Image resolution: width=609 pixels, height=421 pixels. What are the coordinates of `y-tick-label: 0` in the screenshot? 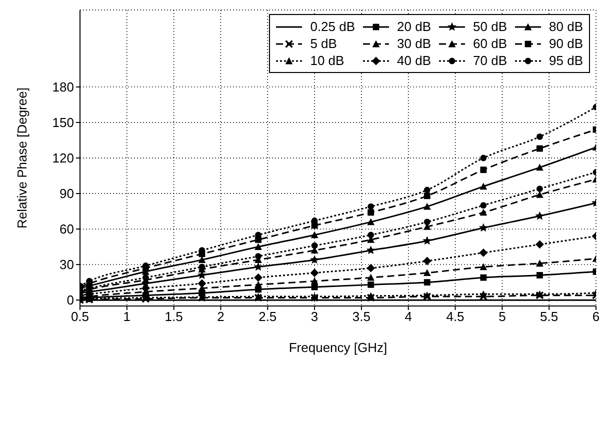 It's located at (70, 300).